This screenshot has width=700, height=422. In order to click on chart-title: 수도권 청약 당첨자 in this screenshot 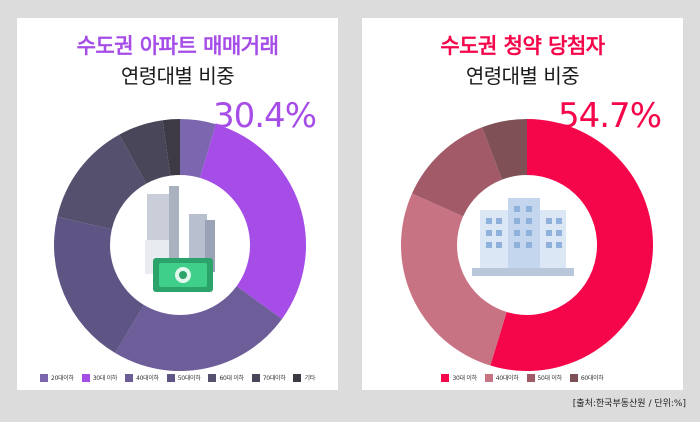, I will do `click(522, 46)`.